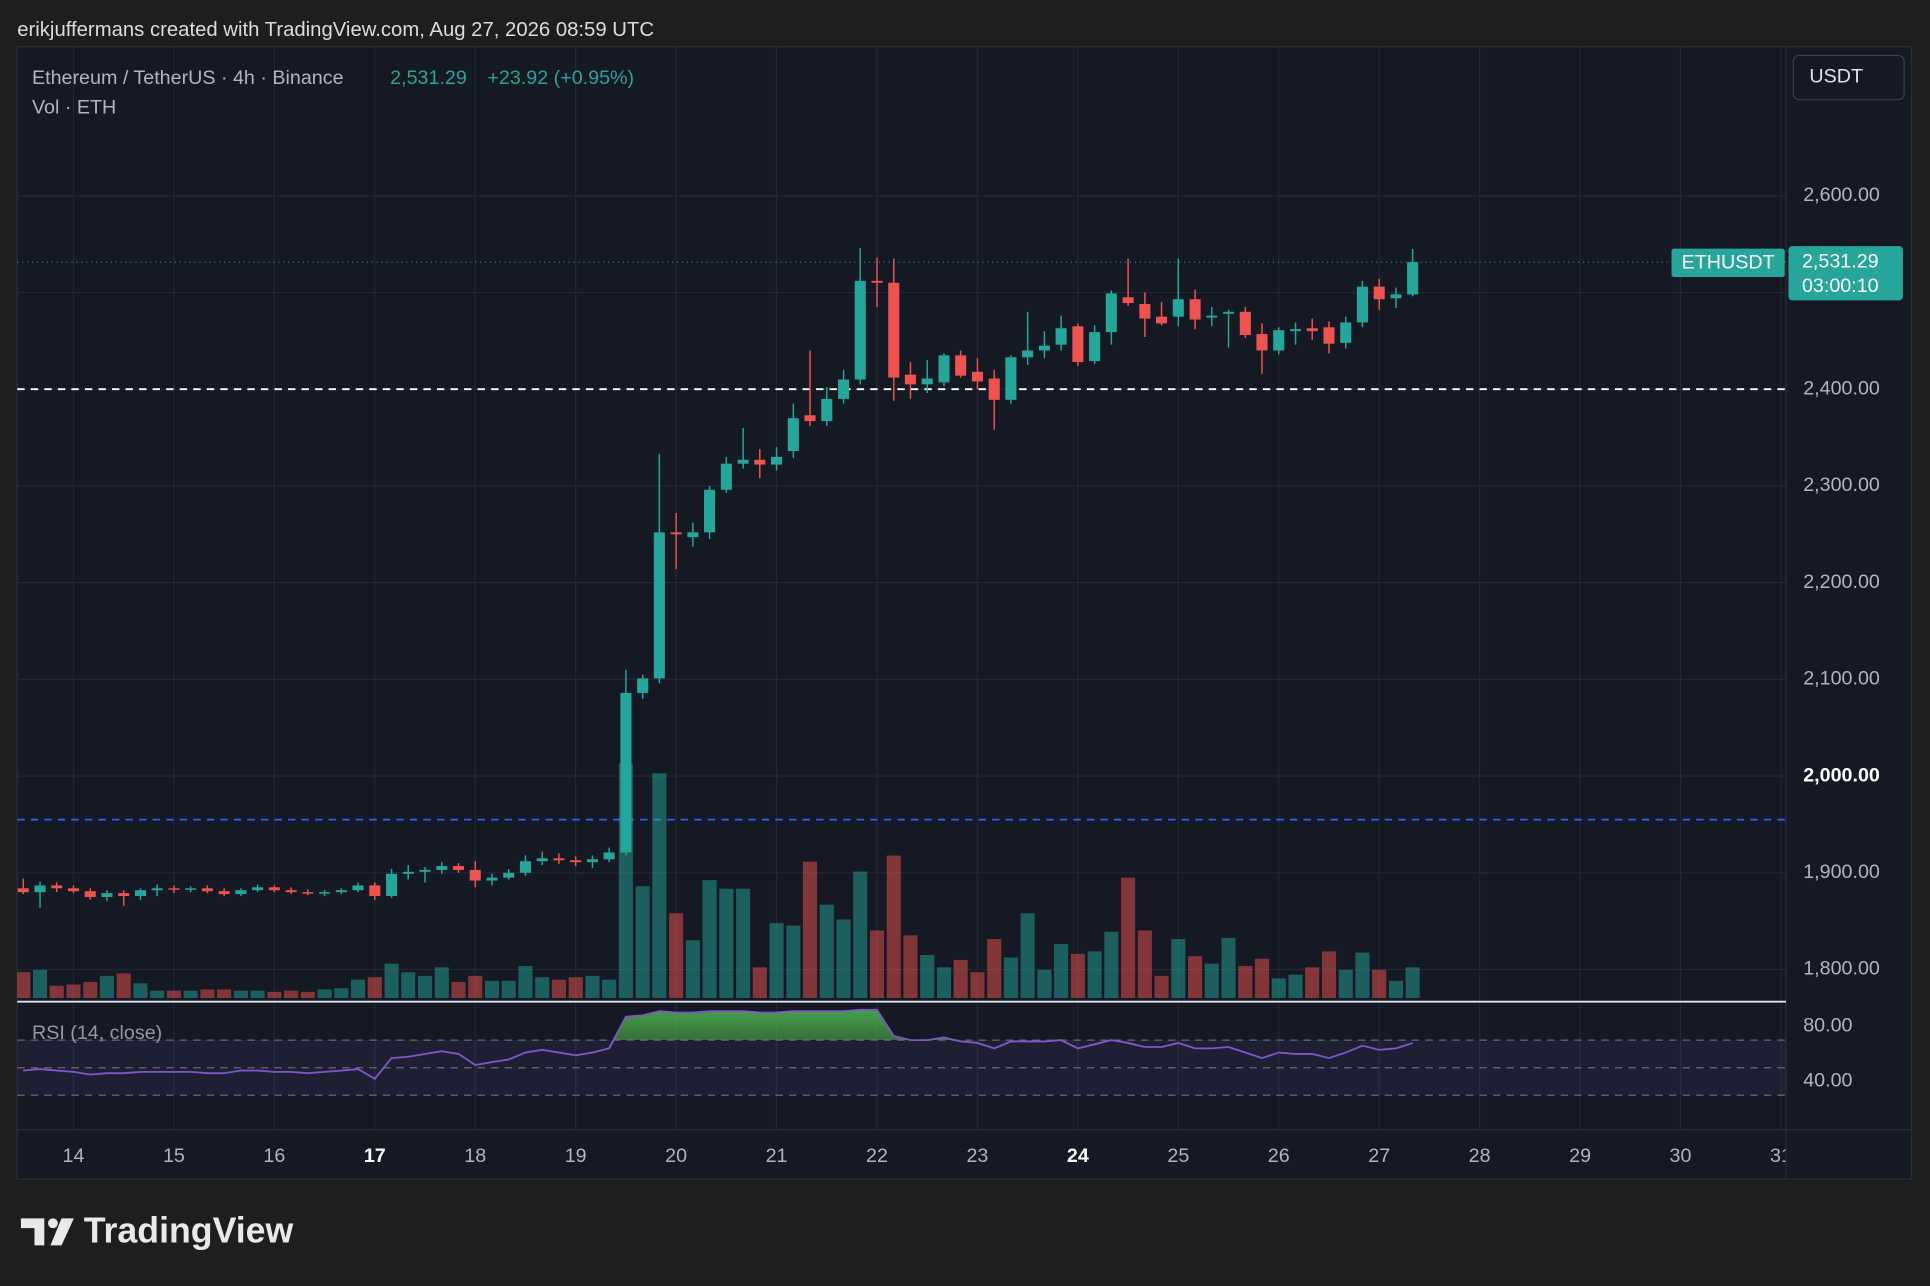 Image resolution: width=1930 pixels, height=1286 pixels. What do you see at coordinates (1379, 1156) in the screenshot?
I see `x-tick-label: 27` at bounding box center [1379, 1156].